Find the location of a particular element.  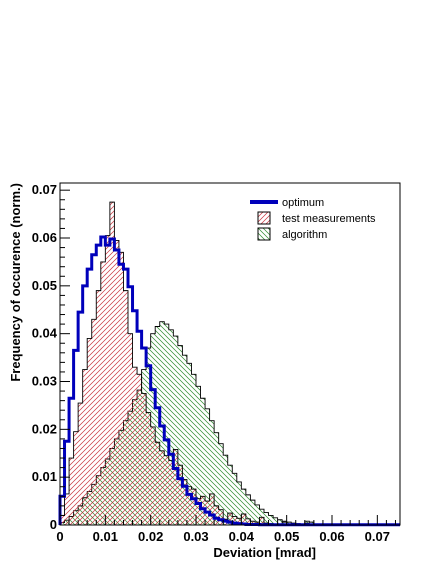

y-tick-label: 0.03 is located at coordinates (44, 381).